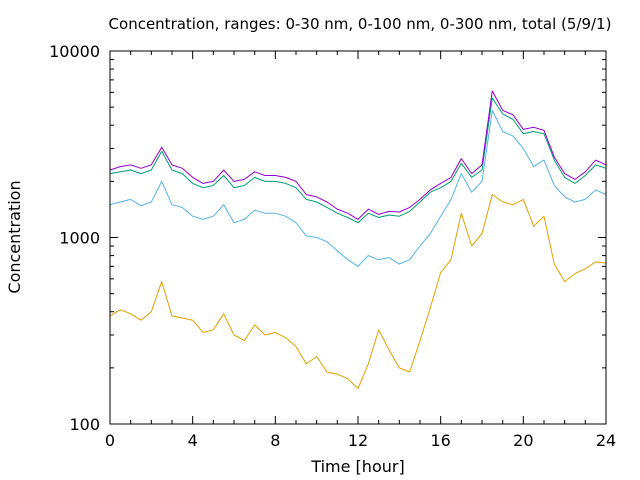  Describe the element at coordinates (606, 440) in the screenshot. I see `x-tick-label: 24` at that location.